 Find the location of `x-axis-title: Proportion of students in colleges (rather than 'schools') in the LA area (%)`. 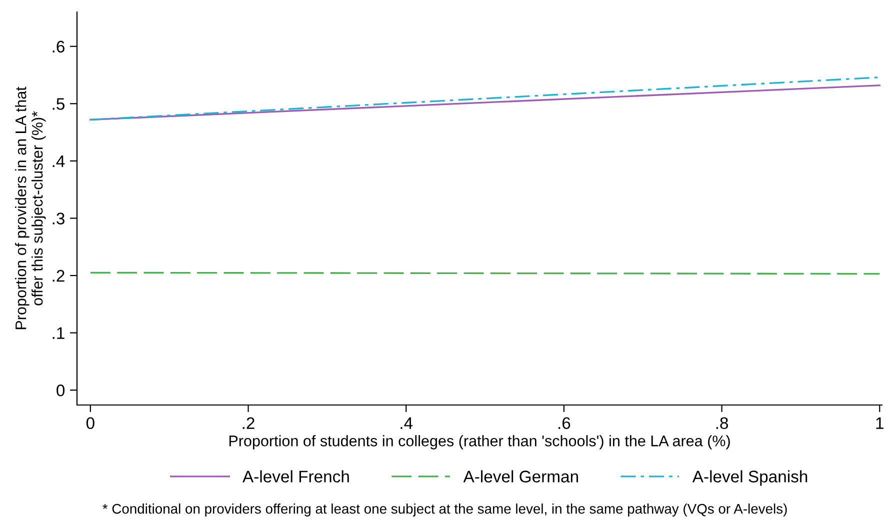

x-axis-title: Proportion of students in colleges (rather than 'schools') in the LA area (%) is located at coordinates (479, 442).